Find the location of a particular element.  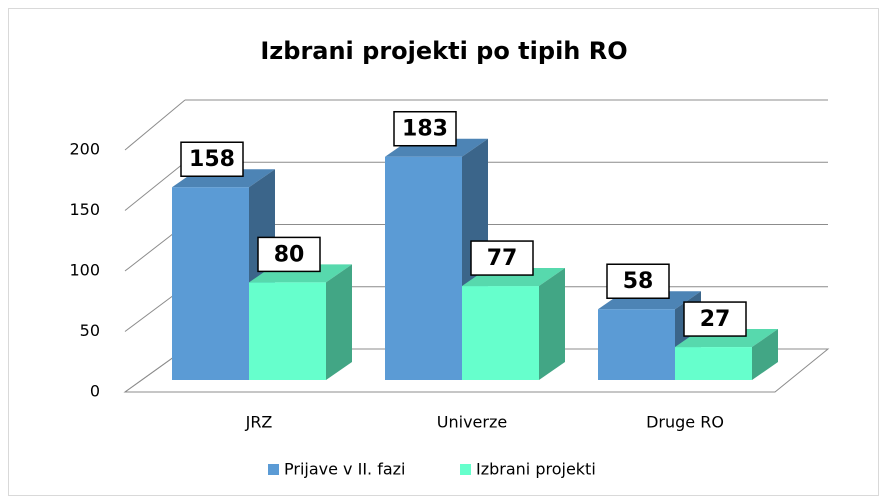

y-tick-label: 50 is located at coordinates (90, 330).